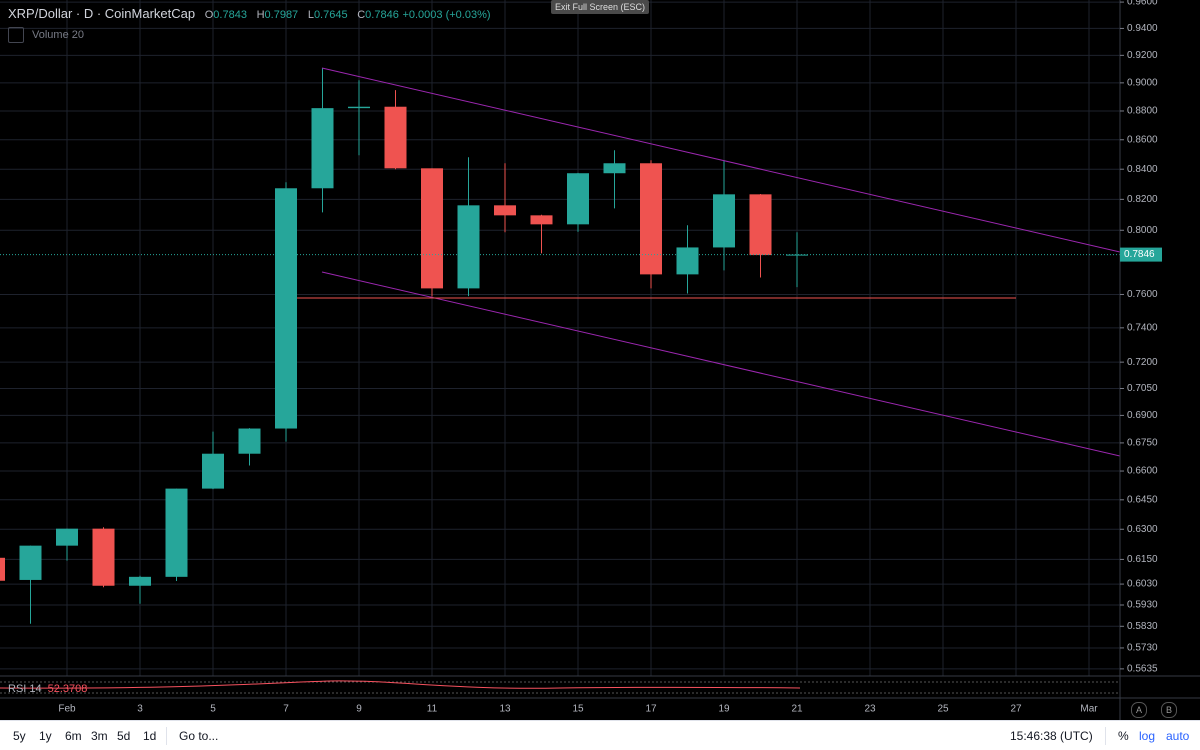  I want to click on range-button: 1d, so click(150, 736).